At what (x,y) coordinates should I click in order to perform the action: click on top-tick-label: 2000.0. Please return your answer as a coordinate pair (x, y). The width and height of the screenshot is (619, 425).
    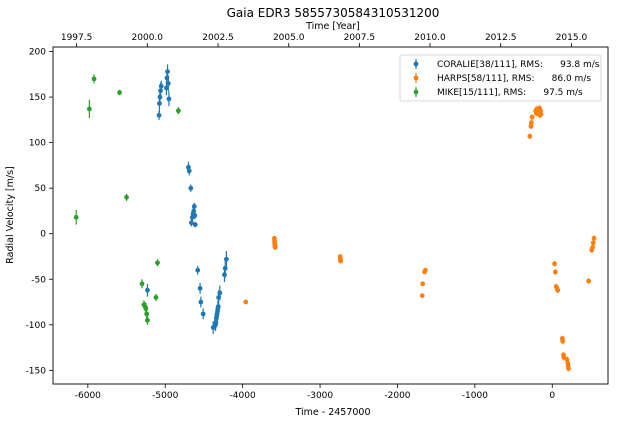
    Looking at the image, I should click on (148, 38).